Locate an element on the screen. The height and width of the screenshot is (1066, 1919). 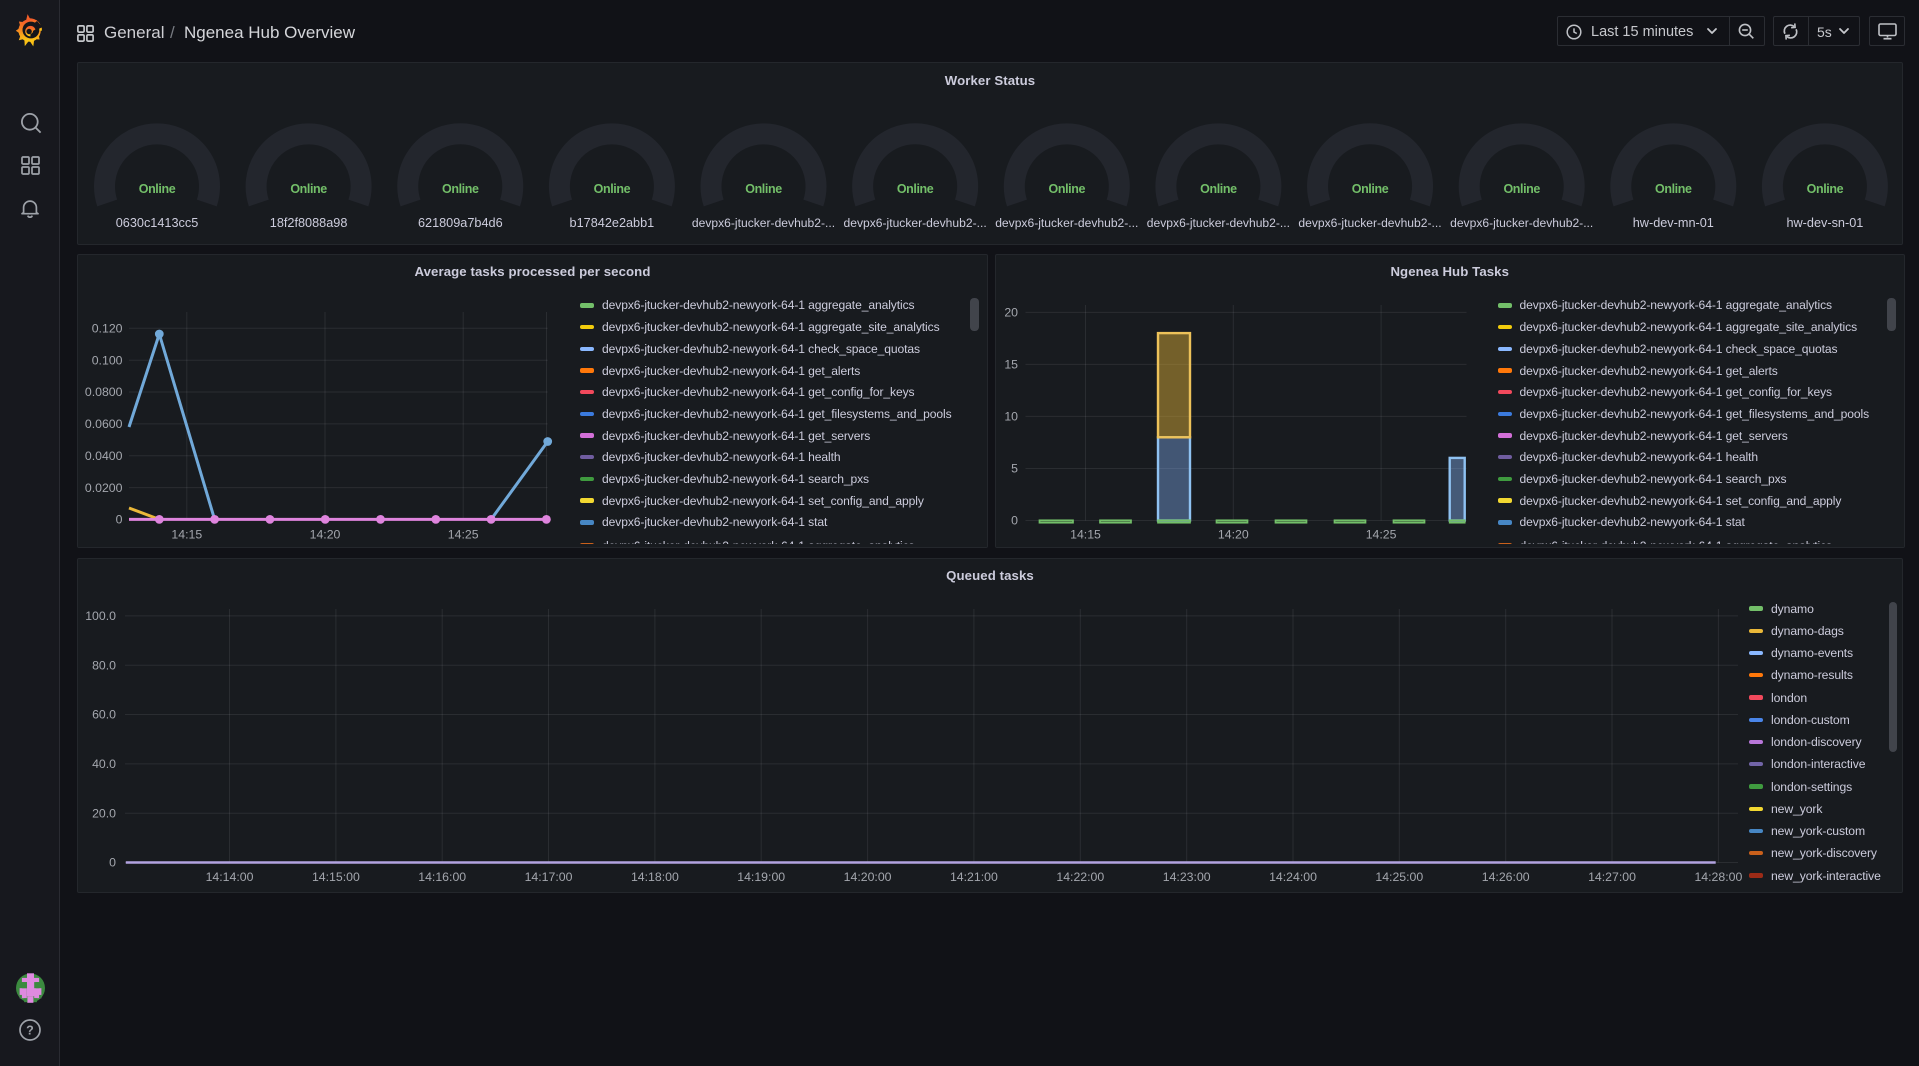
svg-text: 100.0 is located at coordinates (100, 616).